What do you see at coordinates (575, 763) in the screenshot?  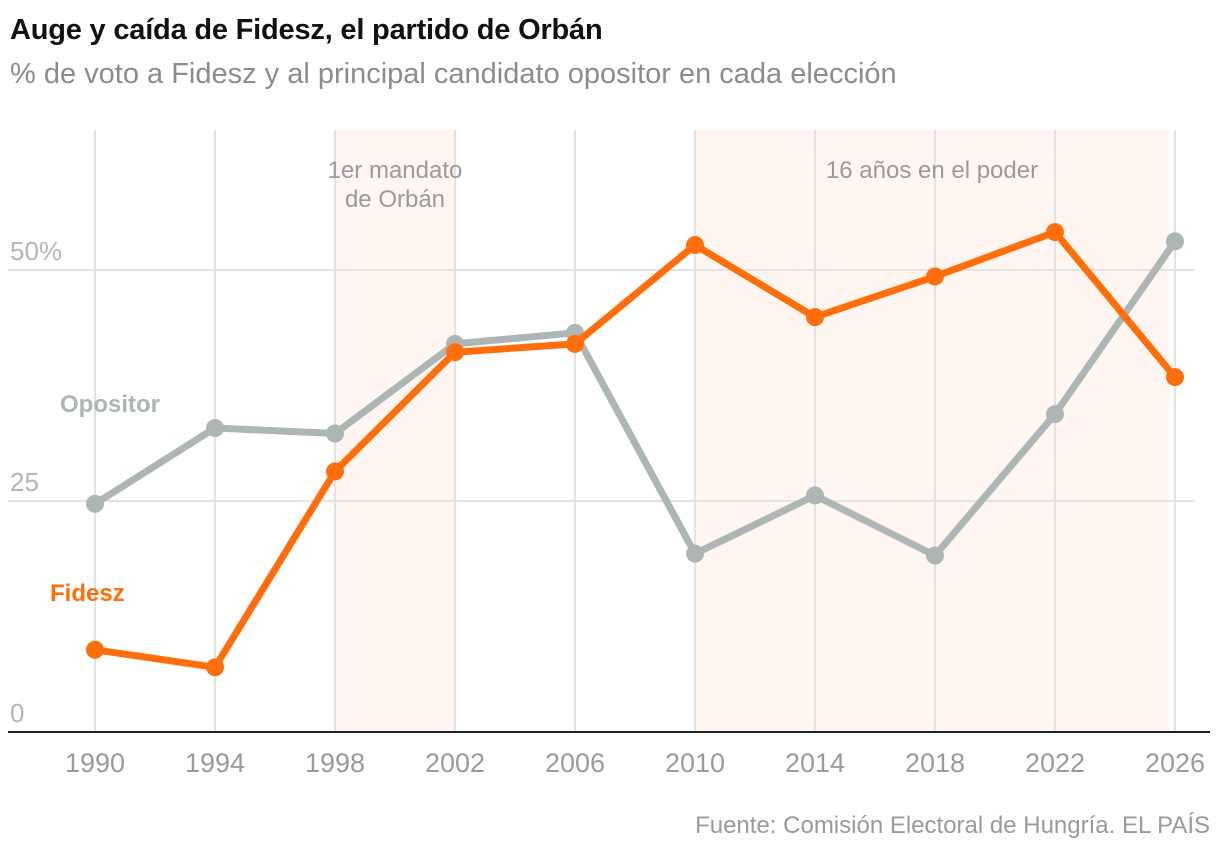 I see `x-tick-label: 2006` at bounding box center [575, 763].